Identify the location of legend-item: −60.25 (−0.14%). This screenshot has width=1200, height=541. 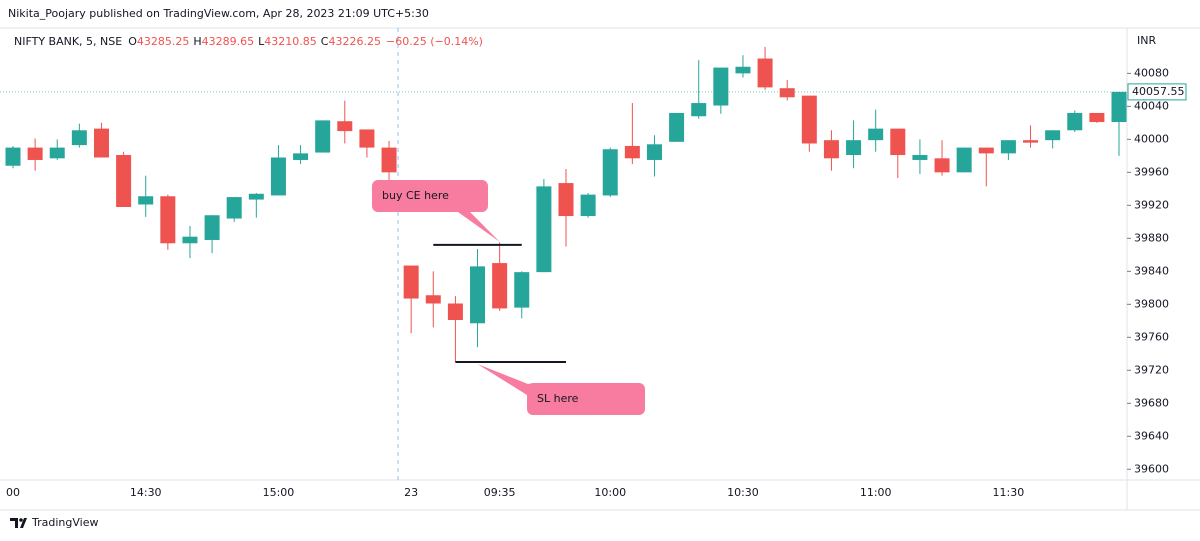
(434, 41).